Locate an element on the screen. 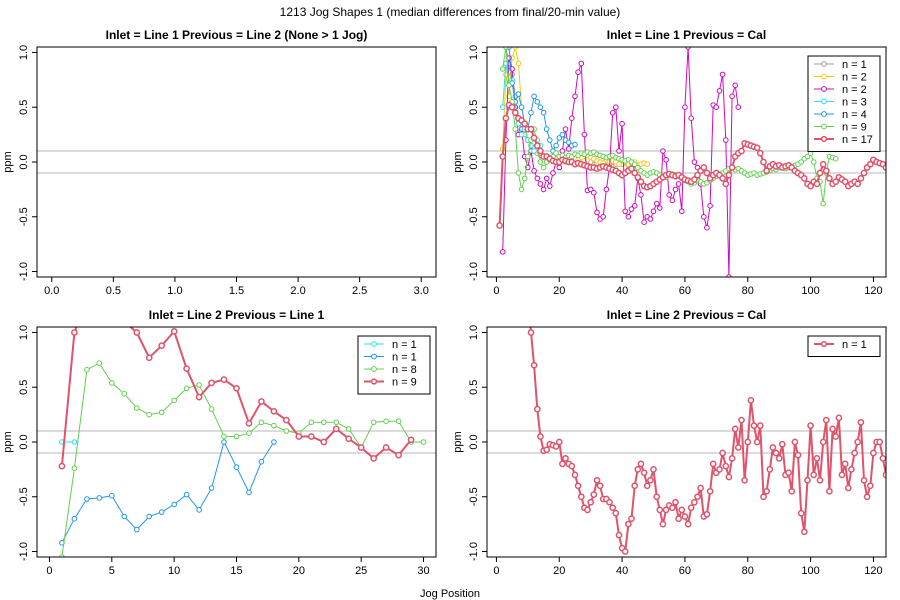  legend-entry: n = 17 is located at coordinates (857, 140).